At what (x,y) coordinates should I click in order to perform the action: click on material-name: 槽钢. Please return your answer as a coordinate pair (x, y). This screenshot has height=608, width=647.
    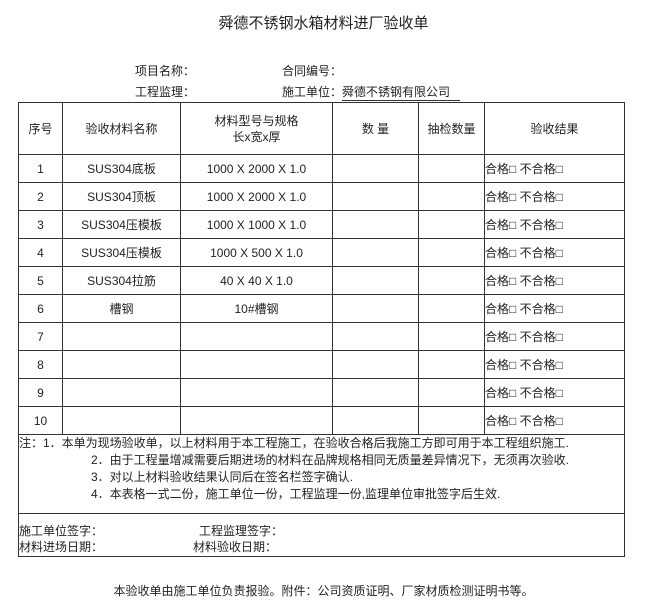
    Looking at the image, I should click on (121, 308).